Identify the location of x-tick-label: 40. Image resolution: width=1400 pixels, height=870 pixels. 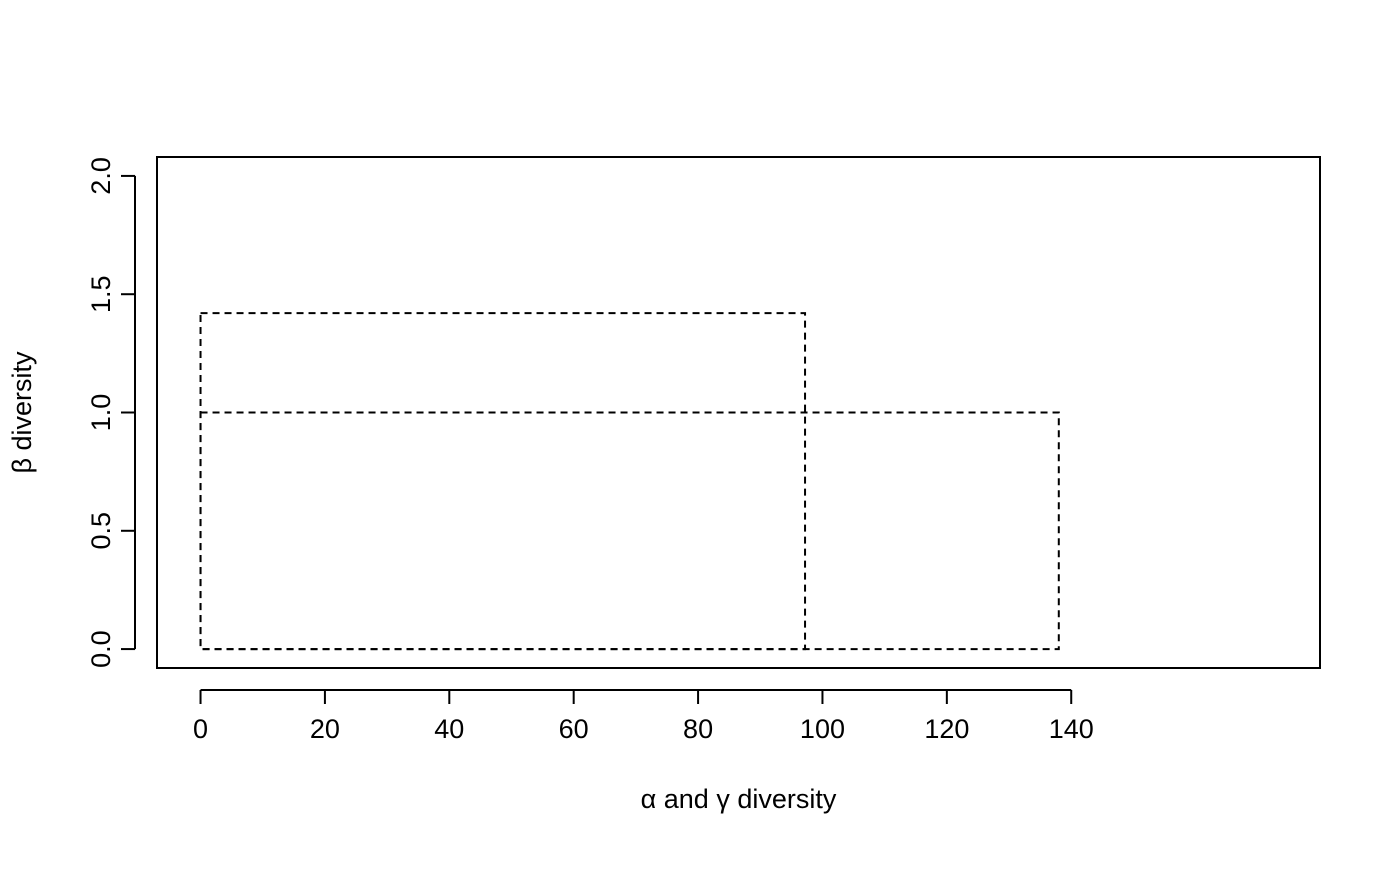
(449, 729).